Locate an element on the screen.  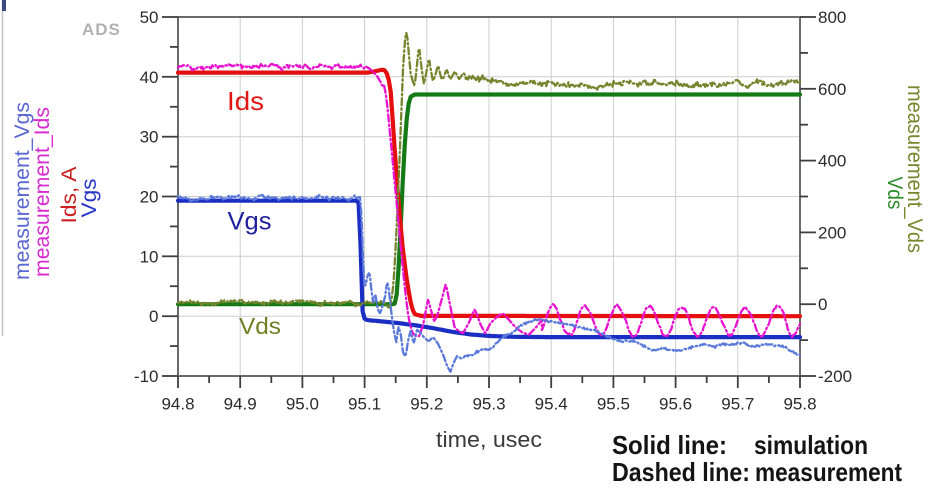
svg-text: 200 is located at coordinates (832, 232).